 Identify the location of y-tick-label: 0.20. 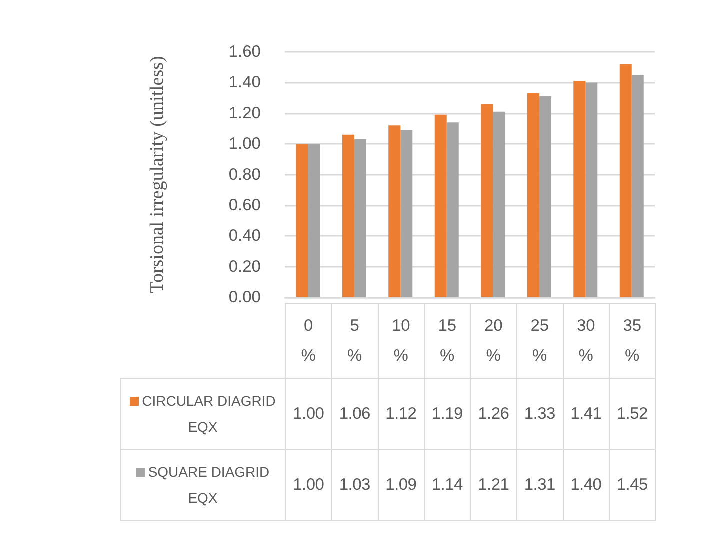
(244, 267).